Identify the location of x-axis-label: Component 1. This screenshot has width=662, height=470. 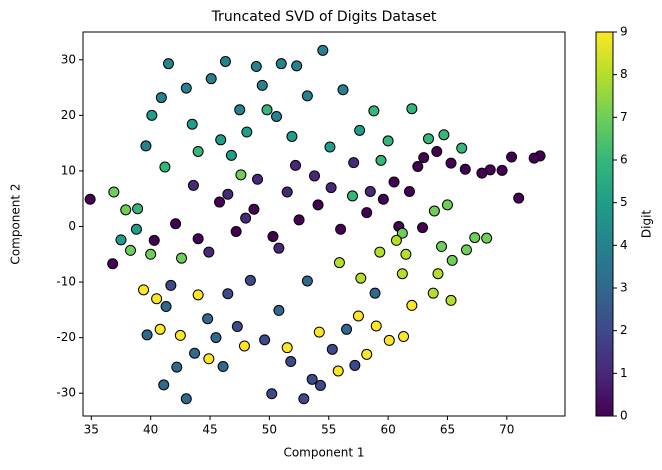
(323, 453).